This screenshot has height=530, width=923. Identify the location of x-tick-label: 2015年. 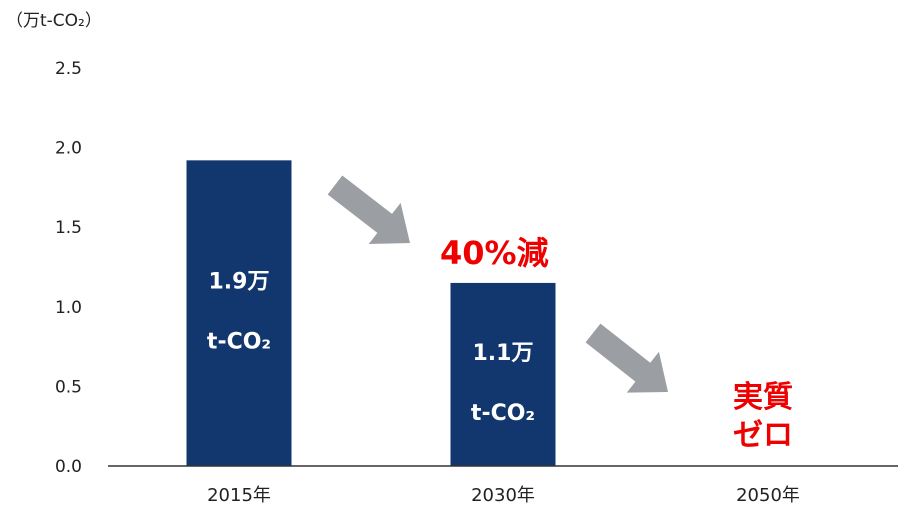
(239, 495).